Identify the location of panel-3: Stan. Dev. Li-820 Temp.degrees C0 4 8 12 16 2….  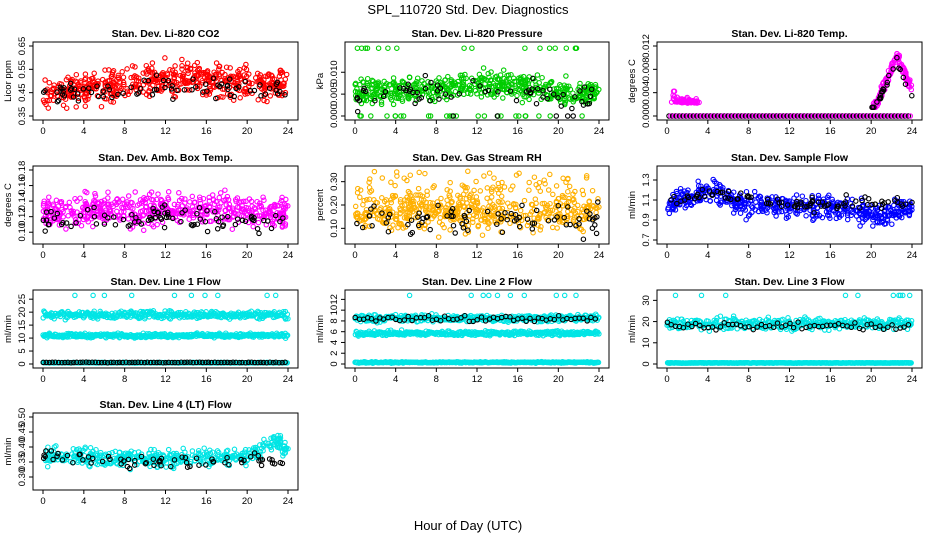
(775, 82).